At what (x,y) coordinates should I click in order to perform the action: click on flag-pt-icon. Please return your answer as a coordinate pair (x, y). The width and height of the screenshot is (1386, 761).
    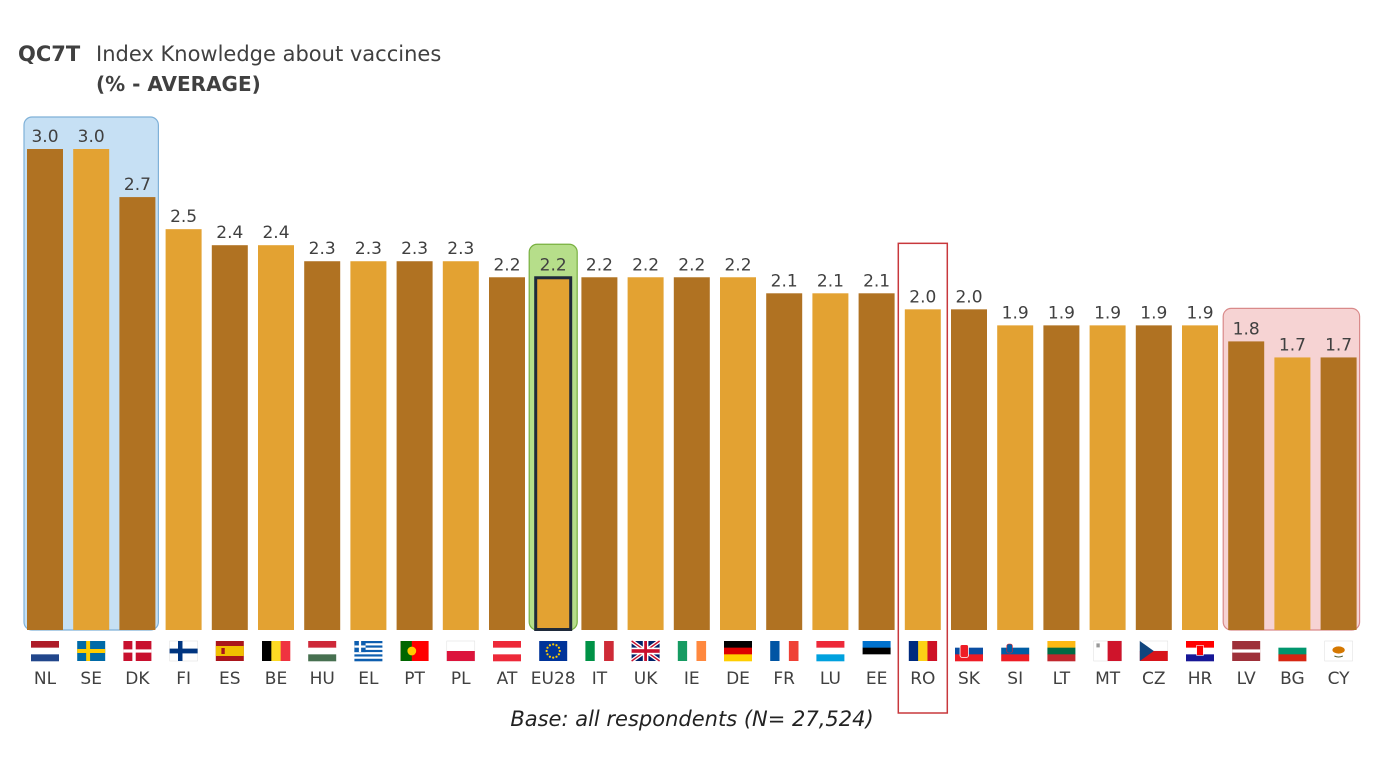
    Looking at the image, I should click on (414, 651).